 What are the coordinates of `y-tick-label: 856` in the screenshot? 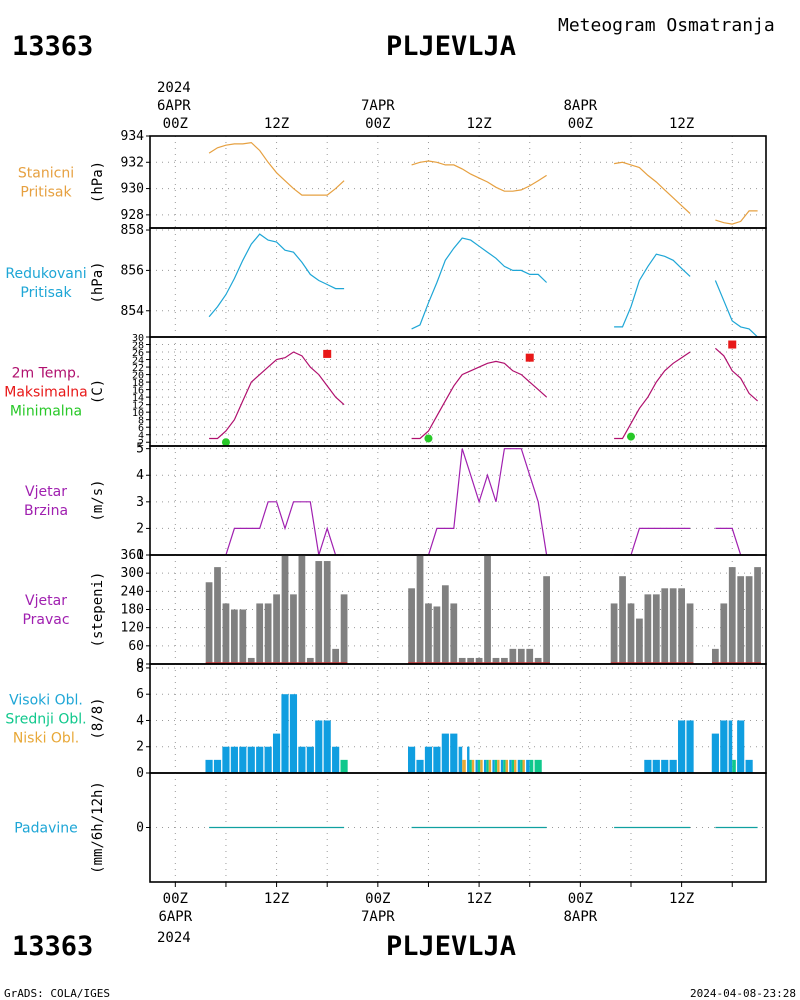 It's located at (132, 270).